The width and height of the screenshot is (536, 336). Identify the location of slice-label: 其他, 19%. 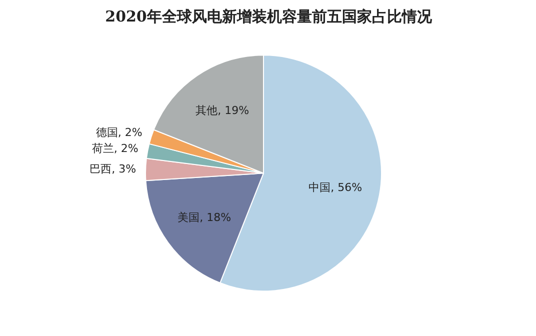
(223, 111).